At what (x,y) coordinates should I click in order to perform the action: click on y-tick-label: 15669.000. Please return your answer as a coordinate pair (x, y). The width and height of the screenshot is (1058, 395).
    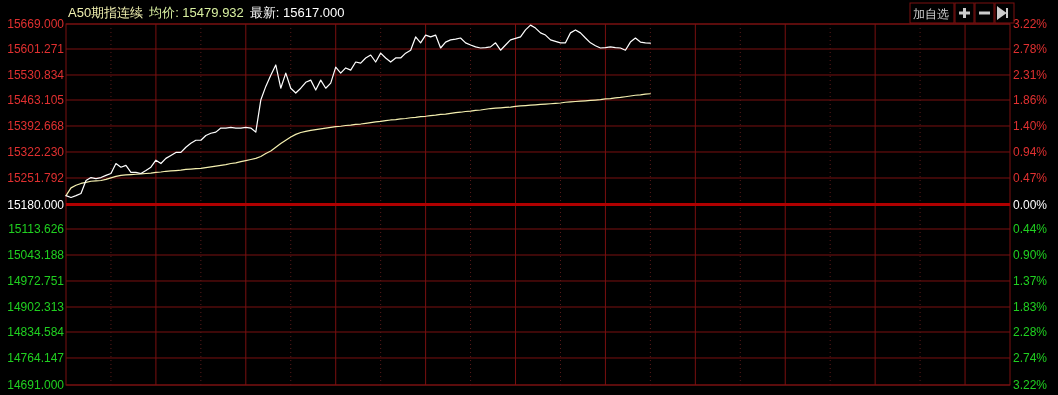
    Looking at the image, I should click on (36, 24).